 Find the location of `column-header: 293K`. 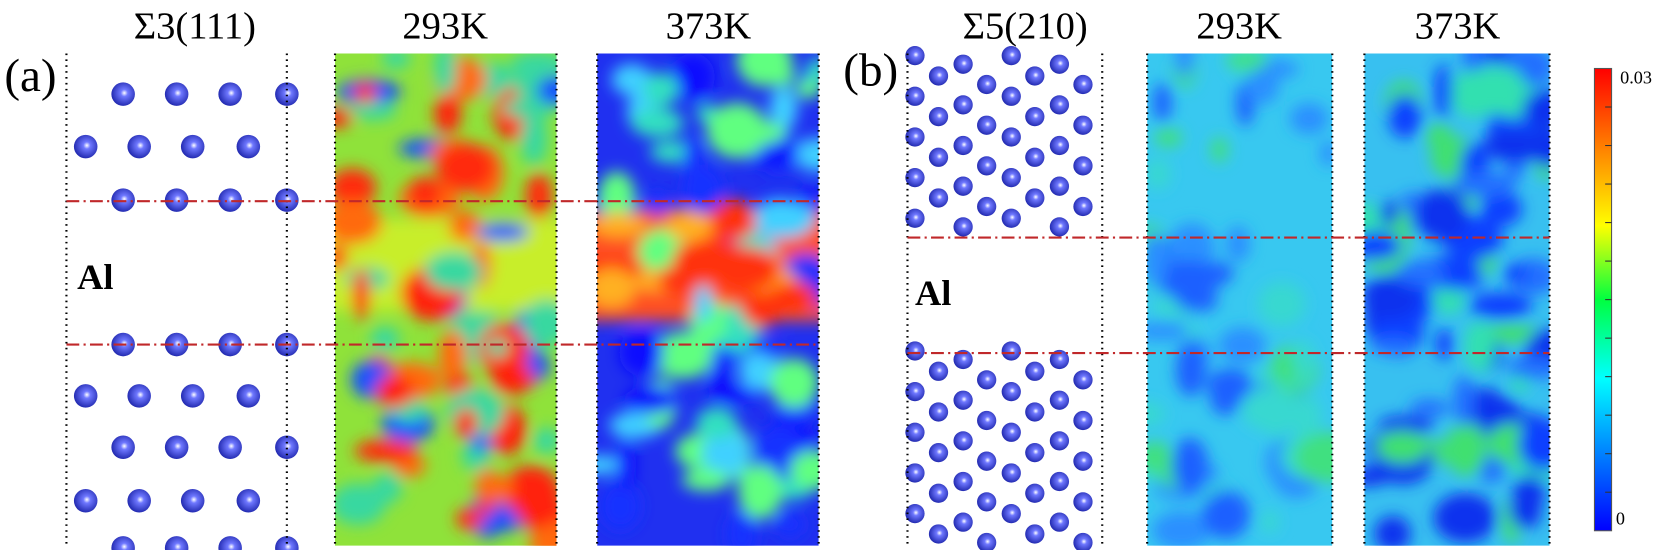

column-header: 293K is located at coordinates (445, 27).